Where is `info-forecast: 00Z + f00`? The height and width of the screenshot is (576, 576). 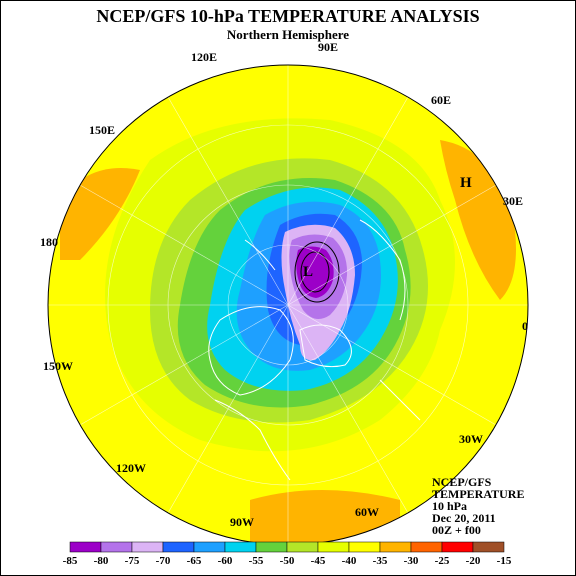 info-forecast: 00Z + f00 is located at coordinates (456, 530).